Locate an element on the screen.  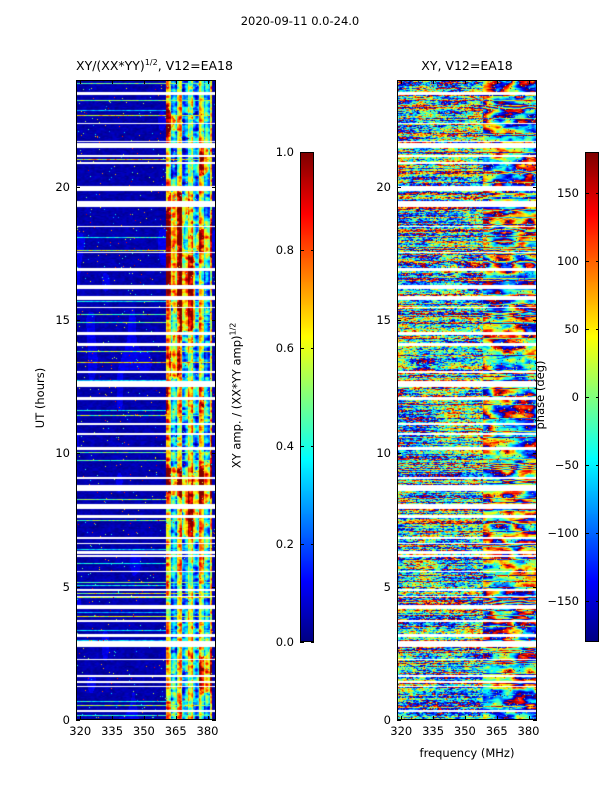
amplitude-colorbar-gradient is located at coordinates (307, 397).